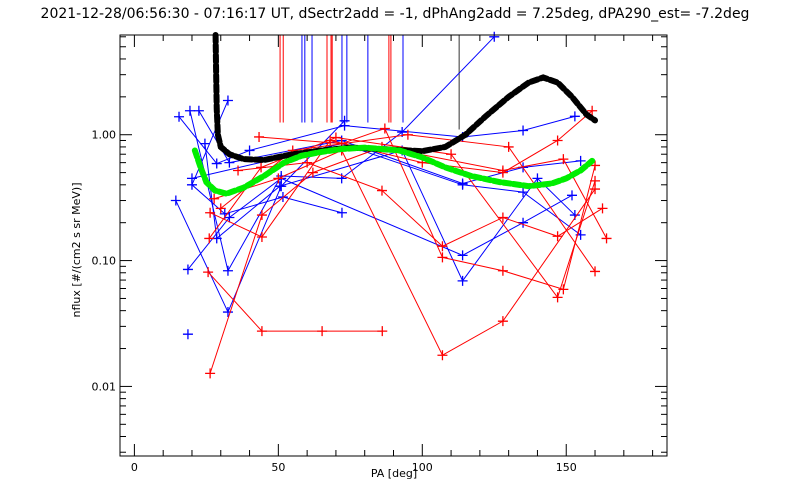  What do you see at coordinates (104, 135) in the screenshot?
I see `y-tick-label: 1.00` at bounding box center [104, 135].